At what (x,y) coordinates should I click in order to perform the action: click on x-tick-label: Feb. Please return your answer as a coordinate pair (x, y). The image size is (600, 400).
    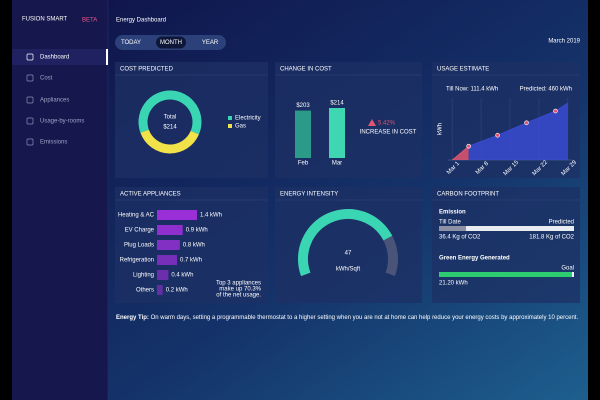
    Looking at the image, I should click on (303, 164).